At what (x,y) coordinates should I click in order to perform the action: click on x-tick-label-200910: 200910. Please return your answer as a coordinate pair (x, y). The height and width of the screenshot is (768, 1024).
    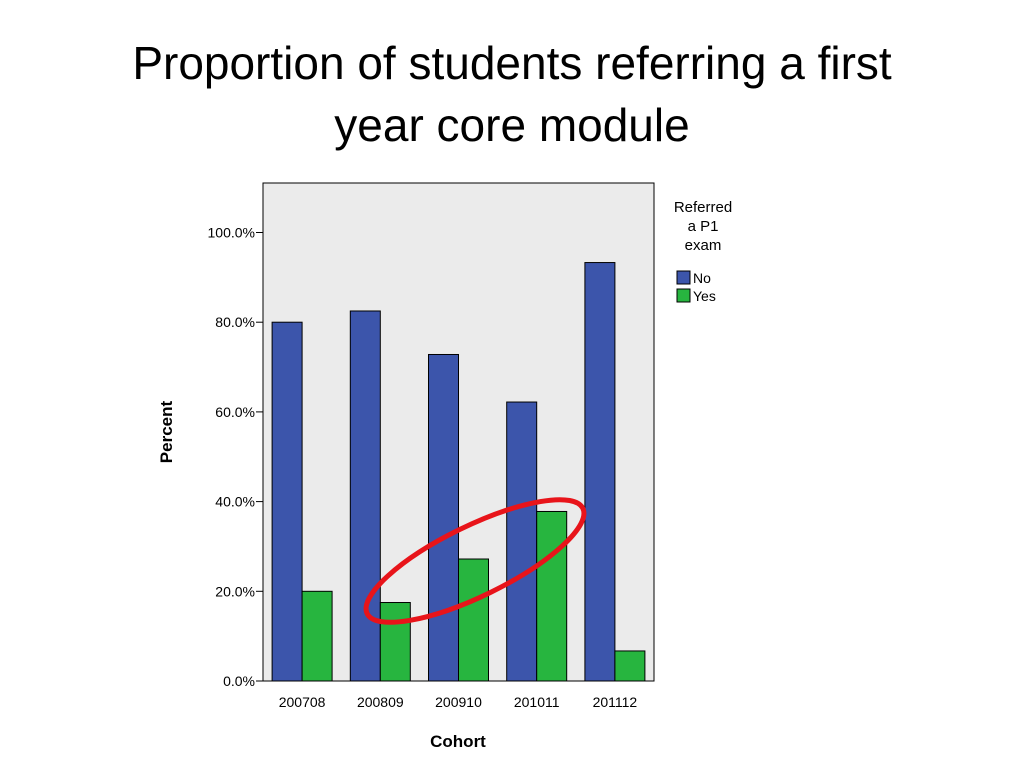
    Looking at the image, I should click on (458, 702).